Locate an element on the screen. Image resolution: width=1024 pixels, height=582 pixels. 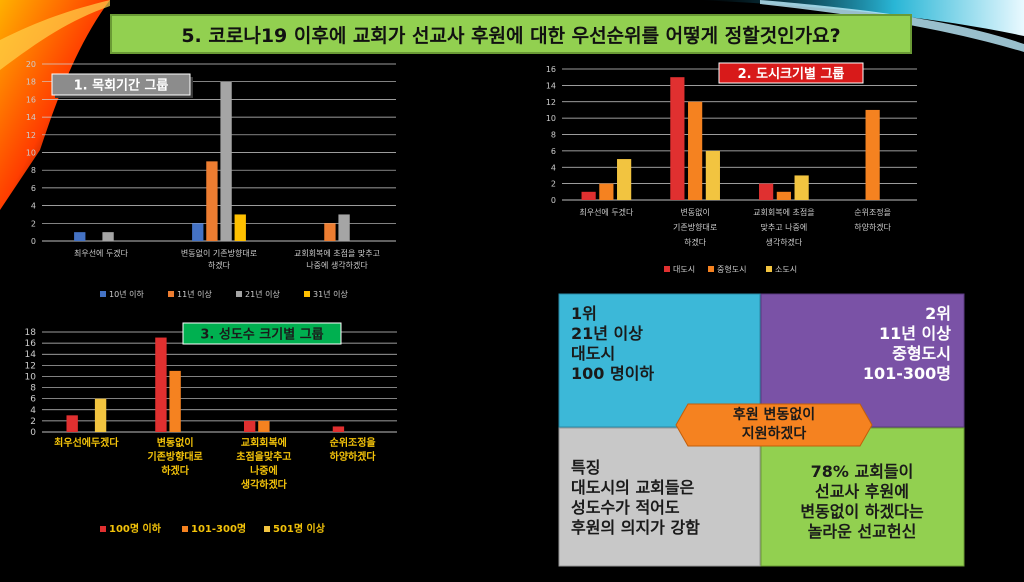
x-category-label: 최우선에두겠다 is located at coordinates (86, 442).